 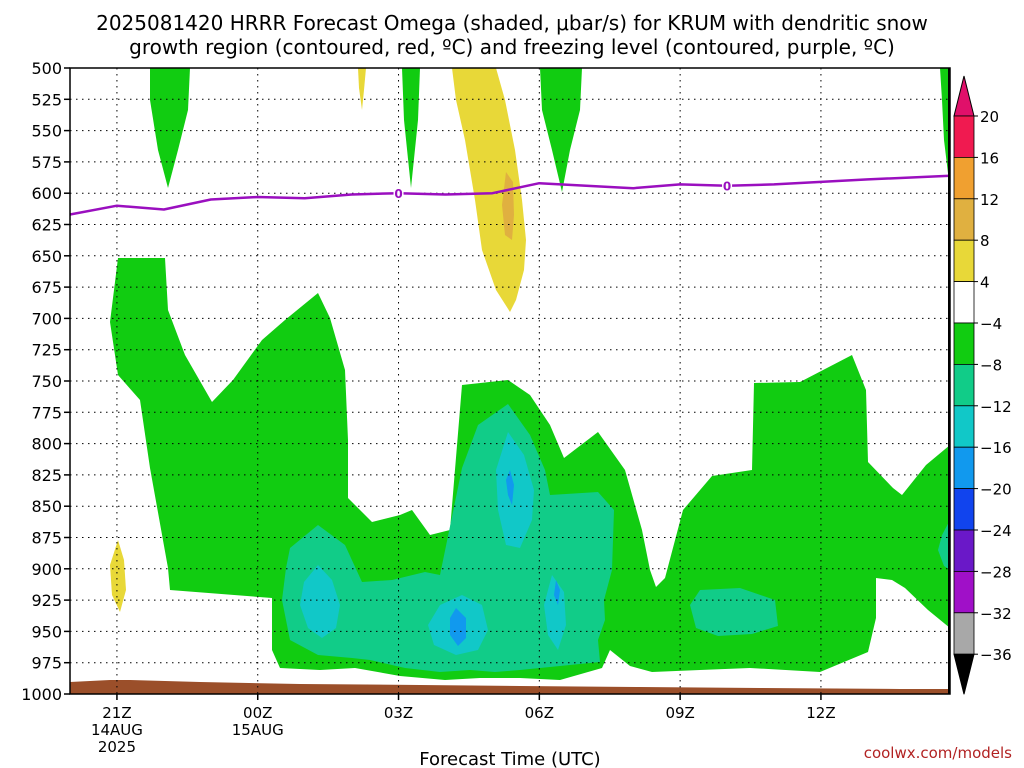 I want to click on colorbar-label: −16, so click(x=996, y=448).